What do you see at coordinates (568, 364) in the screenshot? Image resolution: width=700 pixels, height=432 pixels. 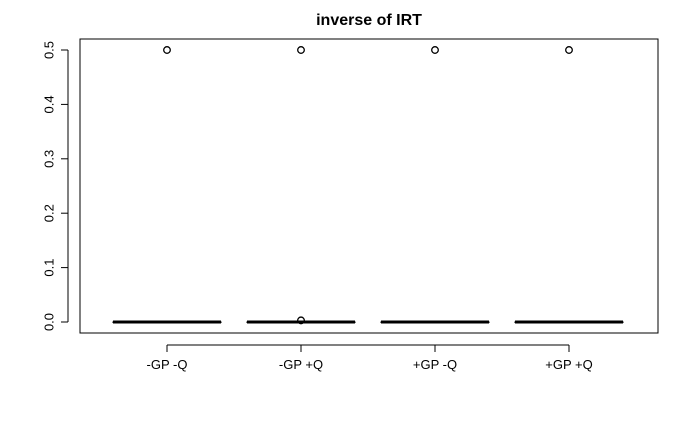 I see `x-tick-label: +GP +Q` at bounding box center [568, 364].